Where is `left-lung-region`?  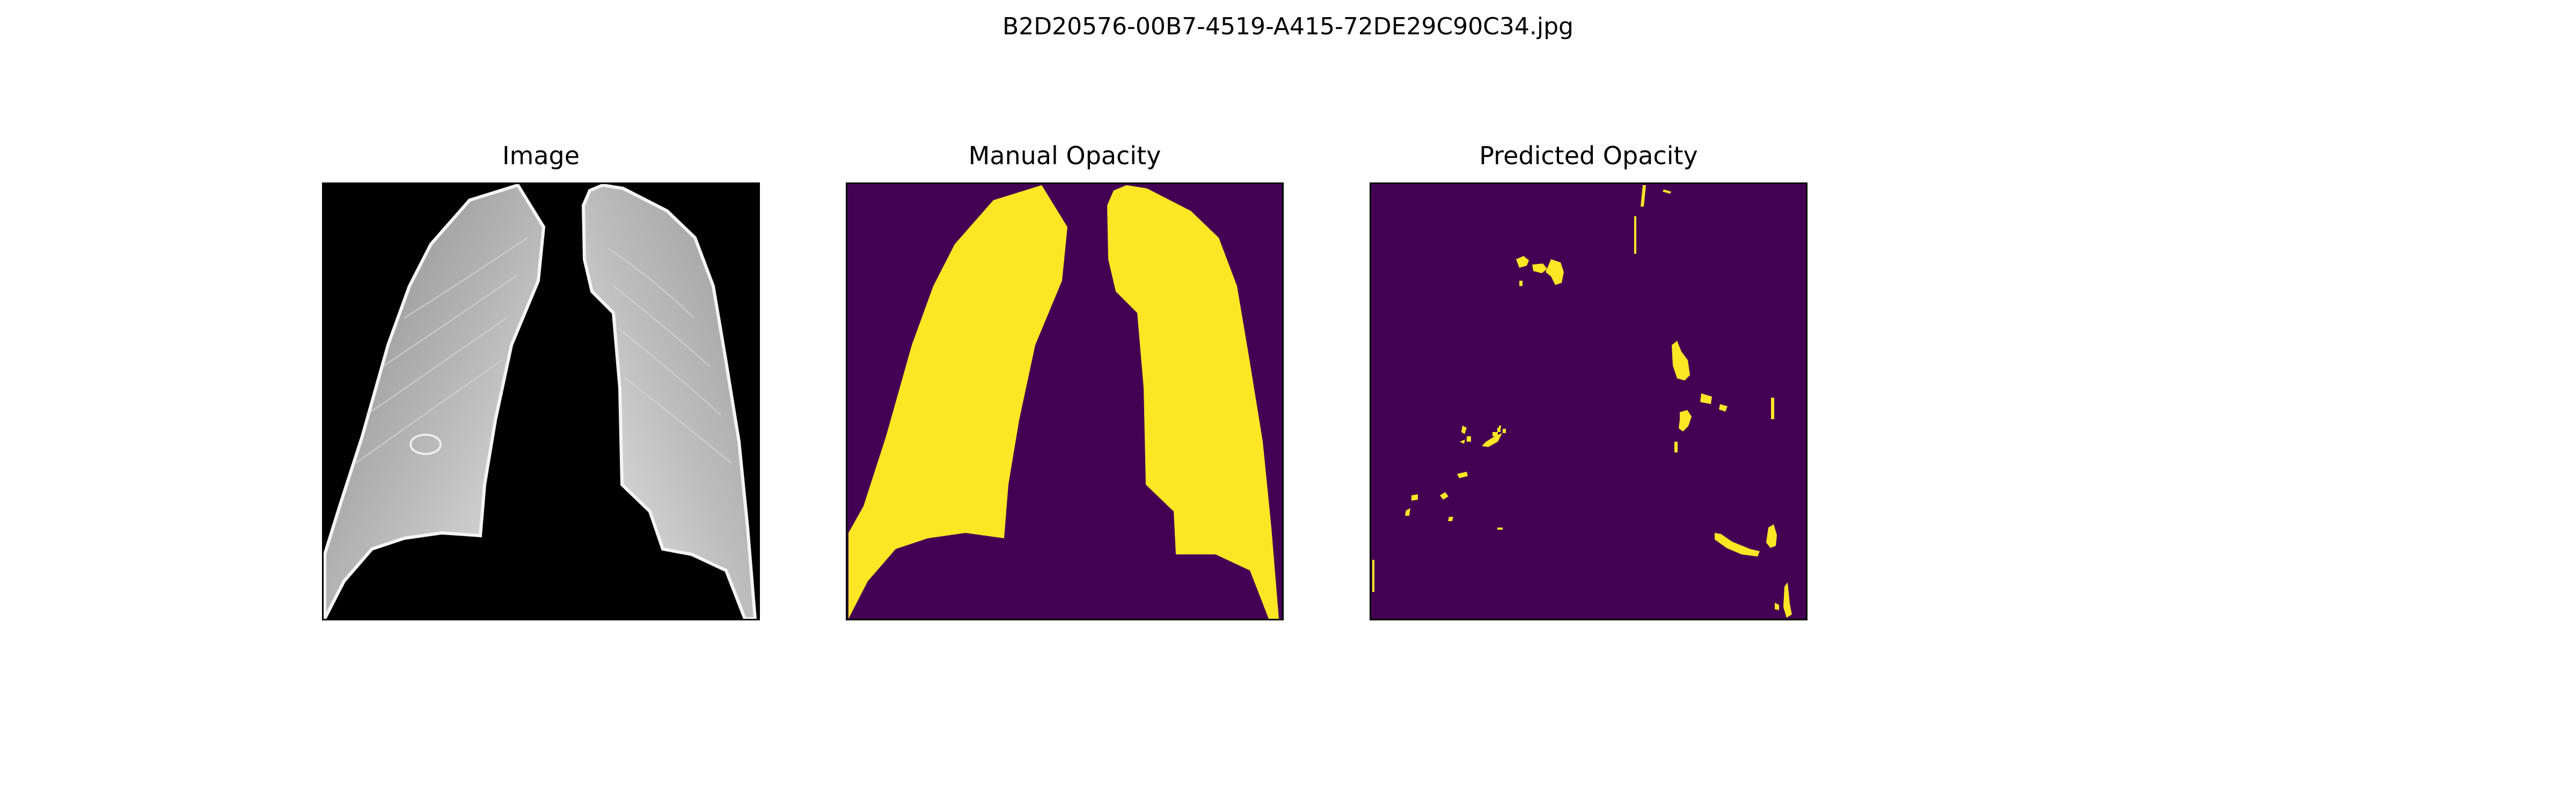
left-lung-region is located at coordinates (435, 401).